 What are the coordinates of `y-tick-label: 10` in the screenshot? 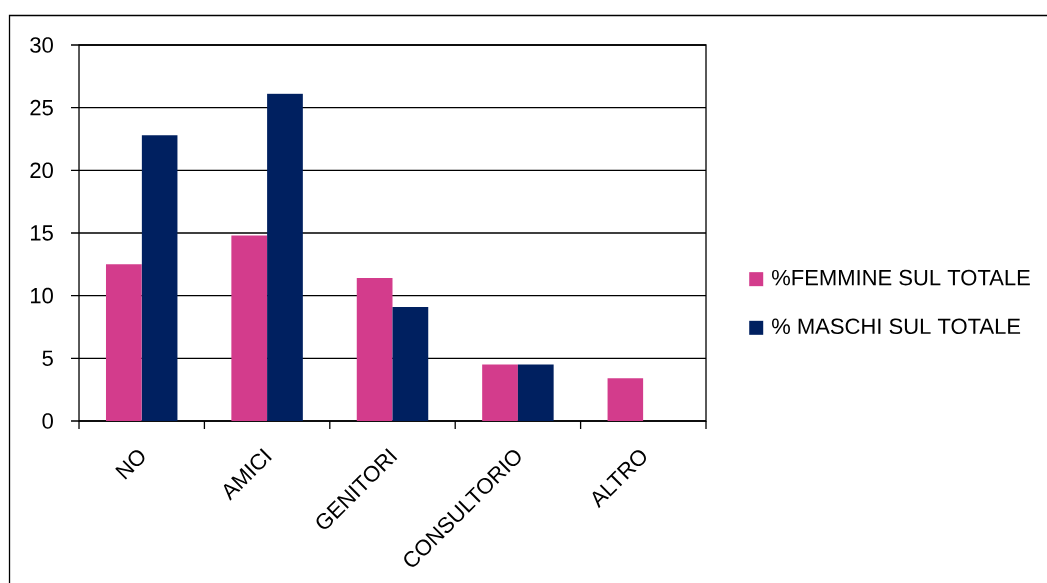 It's located at (42, 295).